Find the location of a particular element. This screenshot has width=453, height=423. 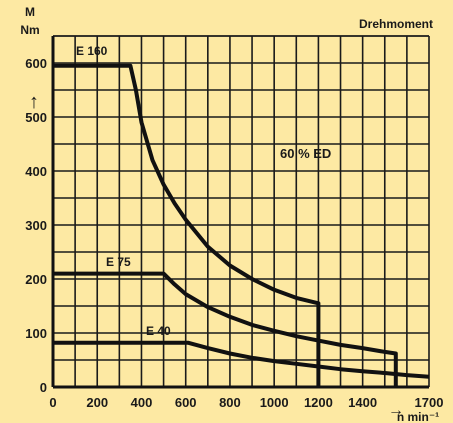

x-tick-label: 0 is located at coordinates (52, 402).